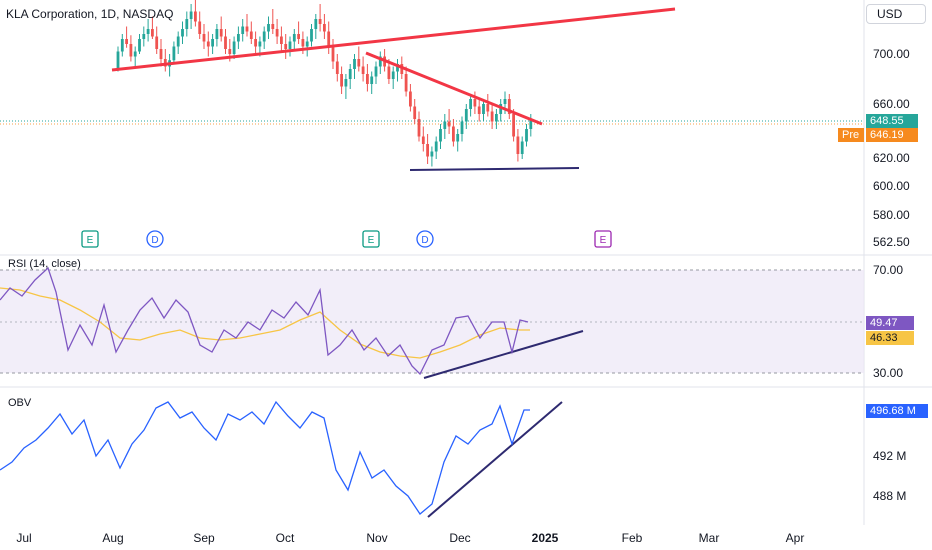  I want to click on obv-trendline-navy, so click(495, 459).